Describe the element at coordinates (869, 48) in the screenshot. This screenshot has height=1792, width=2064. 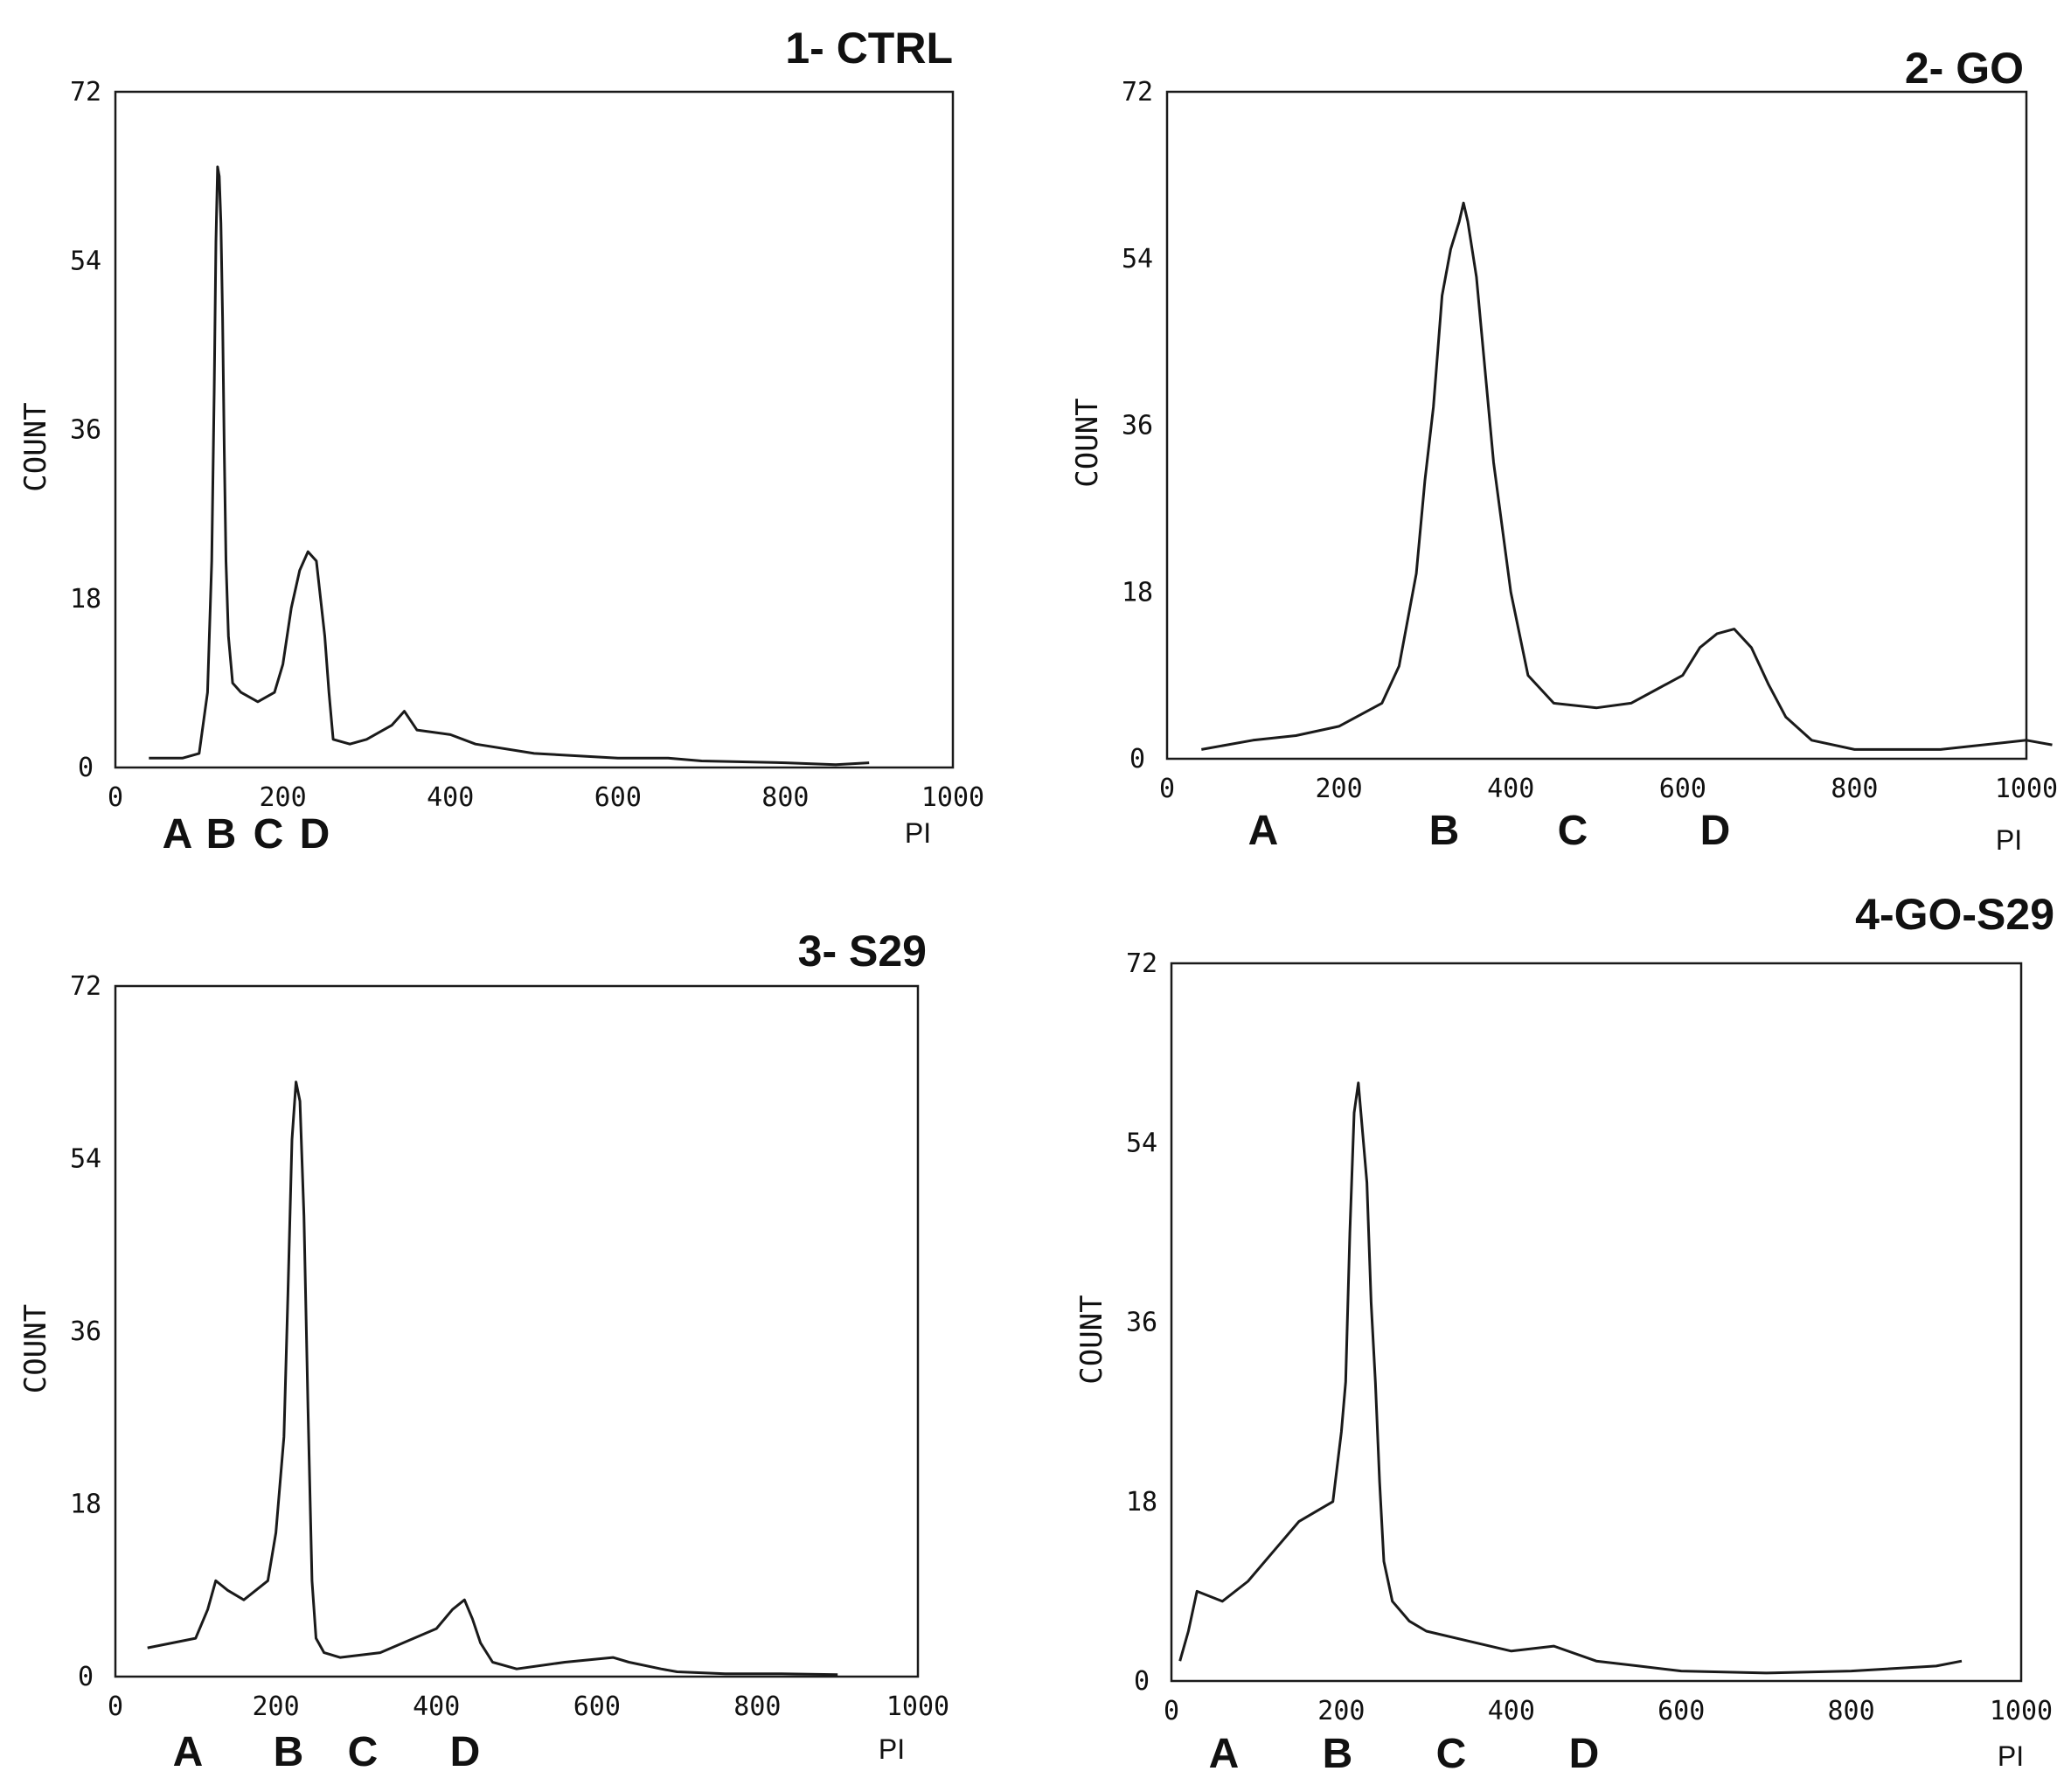
I see `panel-title: 1- CTRL` at that location.